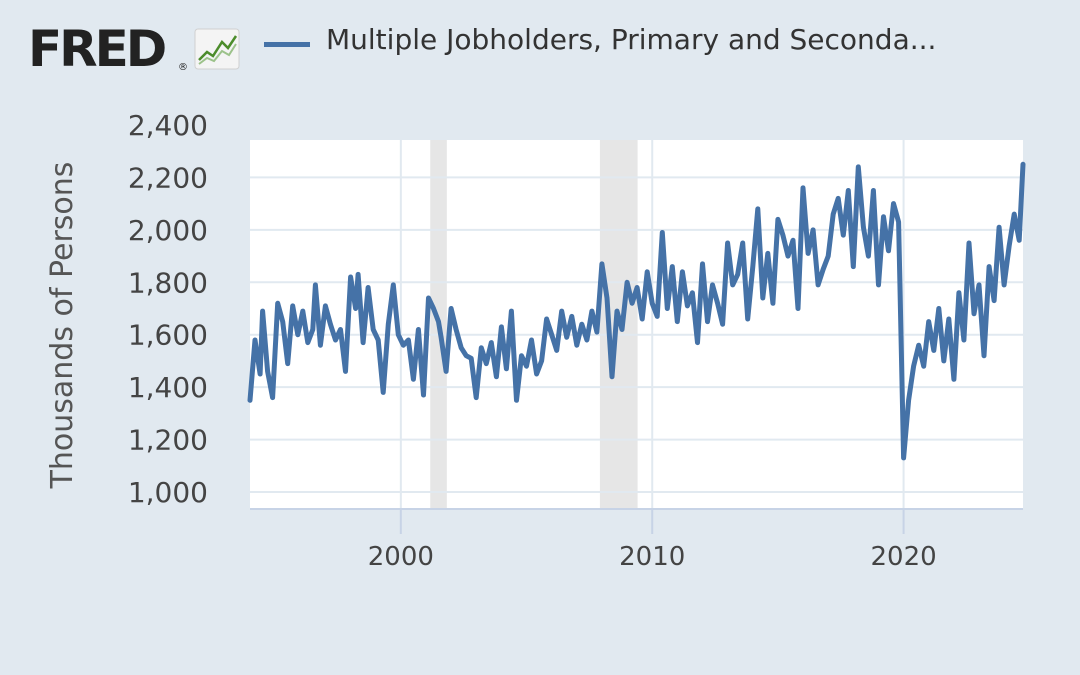 The image size is (1080, 675). I want to click on y-tick-label-2: 1,400, so click(168, 387).